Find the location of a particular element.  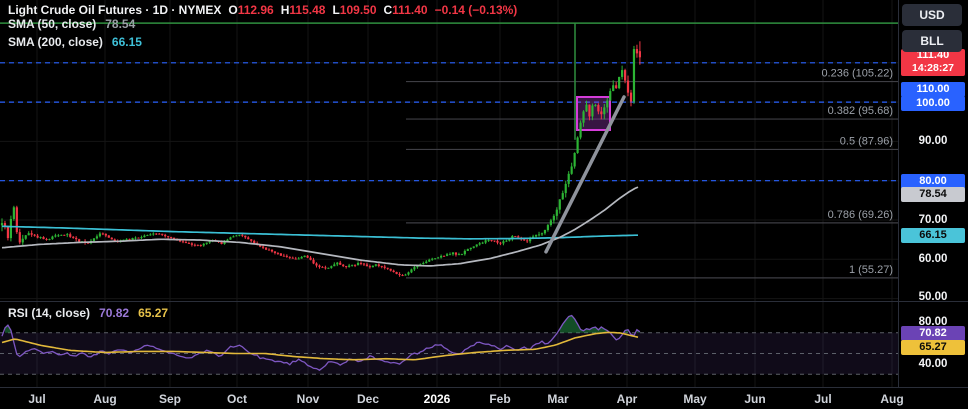

change-value: −0.14 (−0.13%) is located at coordinates (476, 10).